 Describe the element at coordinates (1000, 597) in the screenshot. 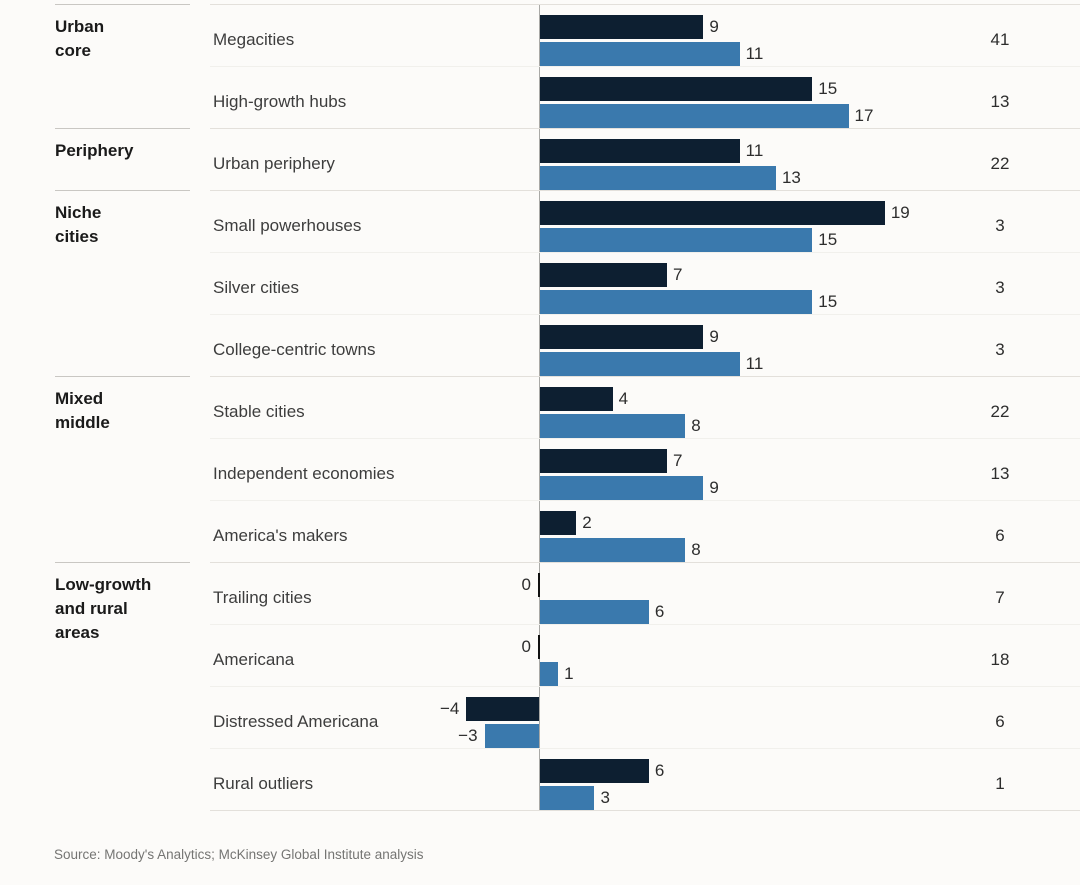

I see `row-count-value: 7` at that location.